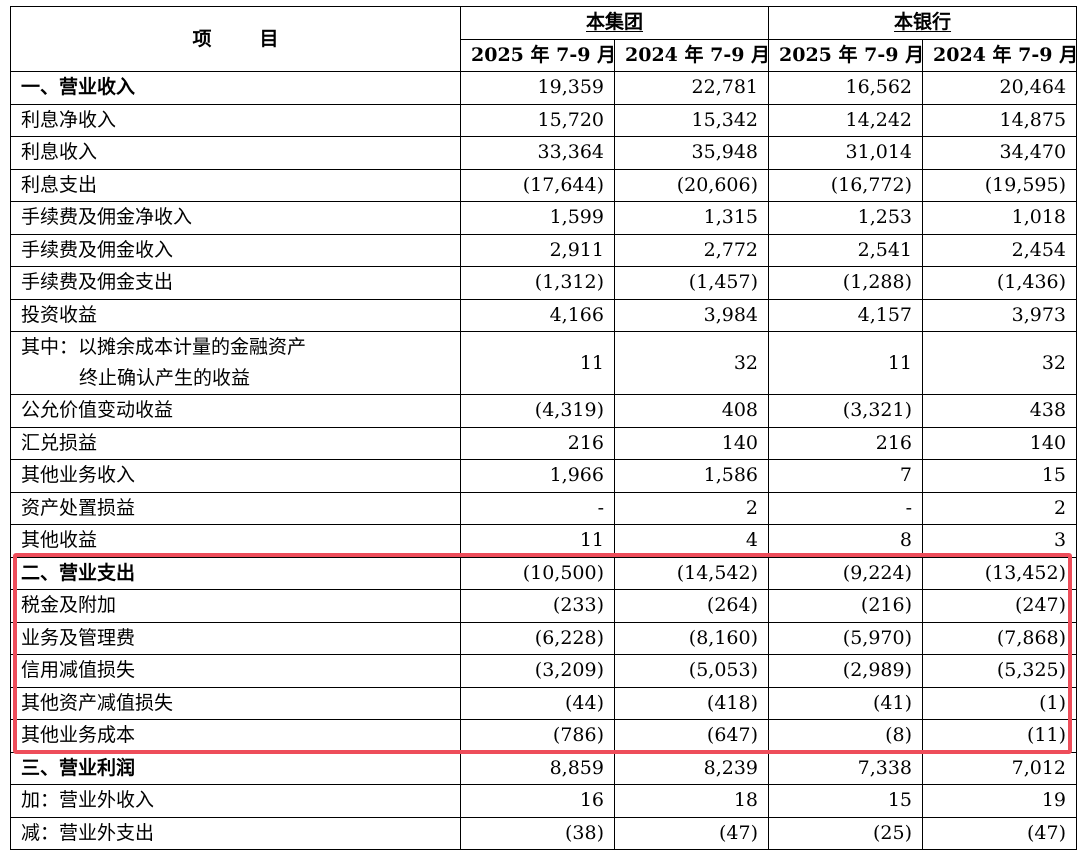 Image resolution: width=1080 pixels, height=850 pixels. What do you see at coordinates (235, 218) in the screenshot?
I see `row-label: 手续费及佣金净收入` at bounding box center [235, 218].